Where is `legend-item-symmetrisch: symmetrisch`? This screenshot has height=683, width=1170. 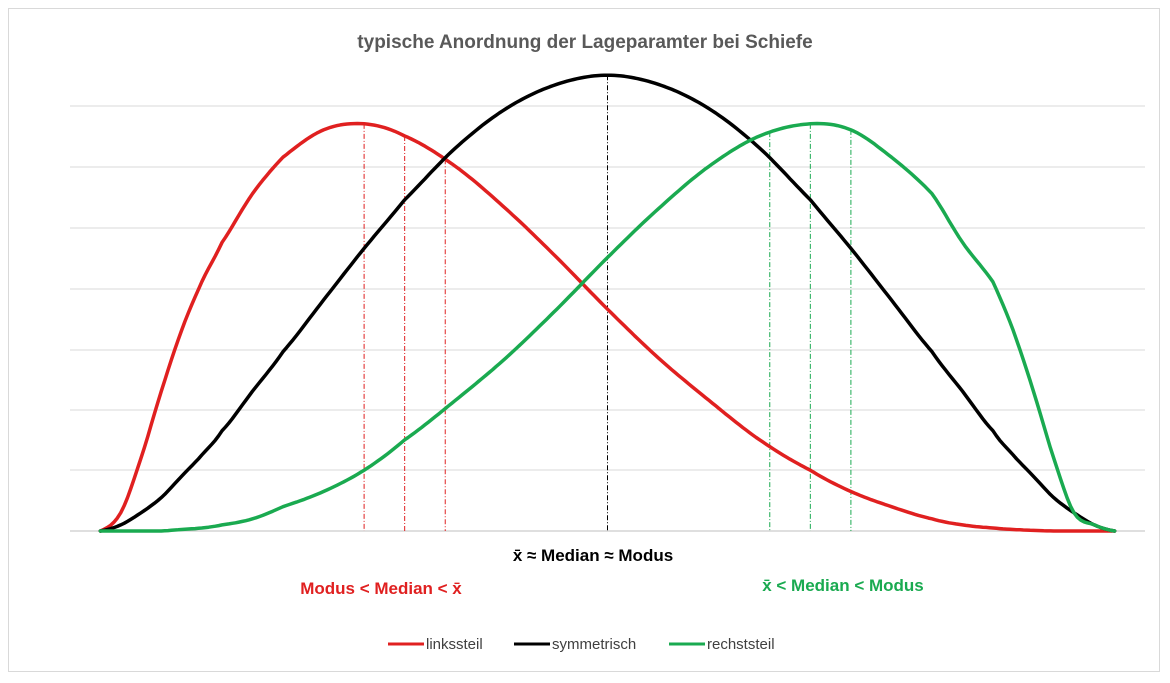
legend-item-symmetrisch: symmetrisch is located at coordinates (575, 644).